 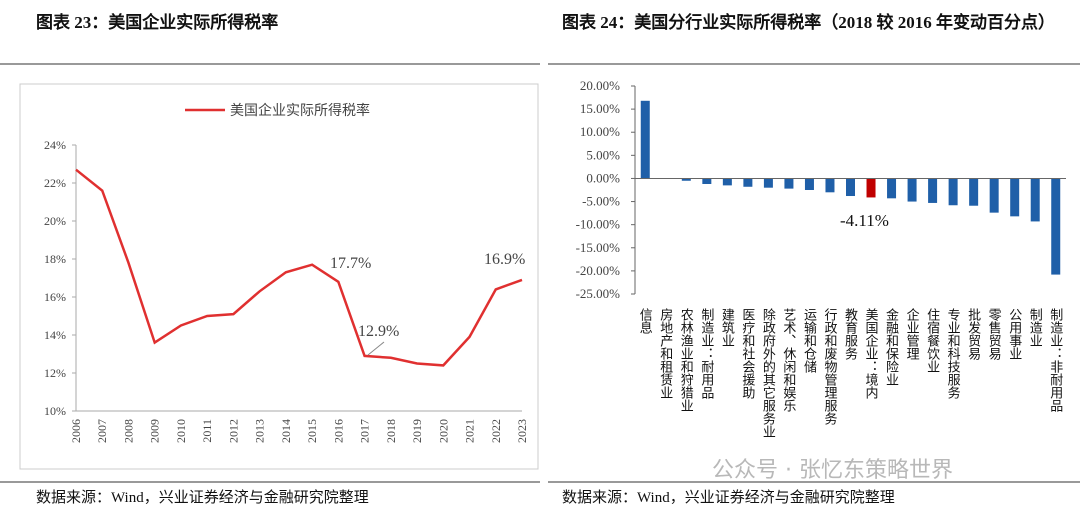 What do you see at coordinates (312, 431) in the screenshot?
I see `x-tick-label: 2015` at bounding box center [312, 431].